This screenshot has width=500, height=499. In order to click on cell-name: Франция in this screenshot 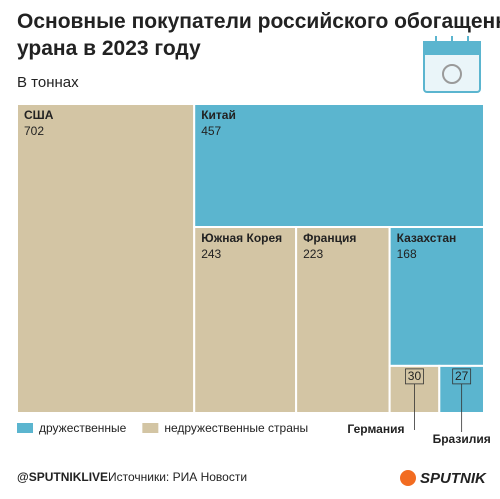, I will do `click(329, 238)`.